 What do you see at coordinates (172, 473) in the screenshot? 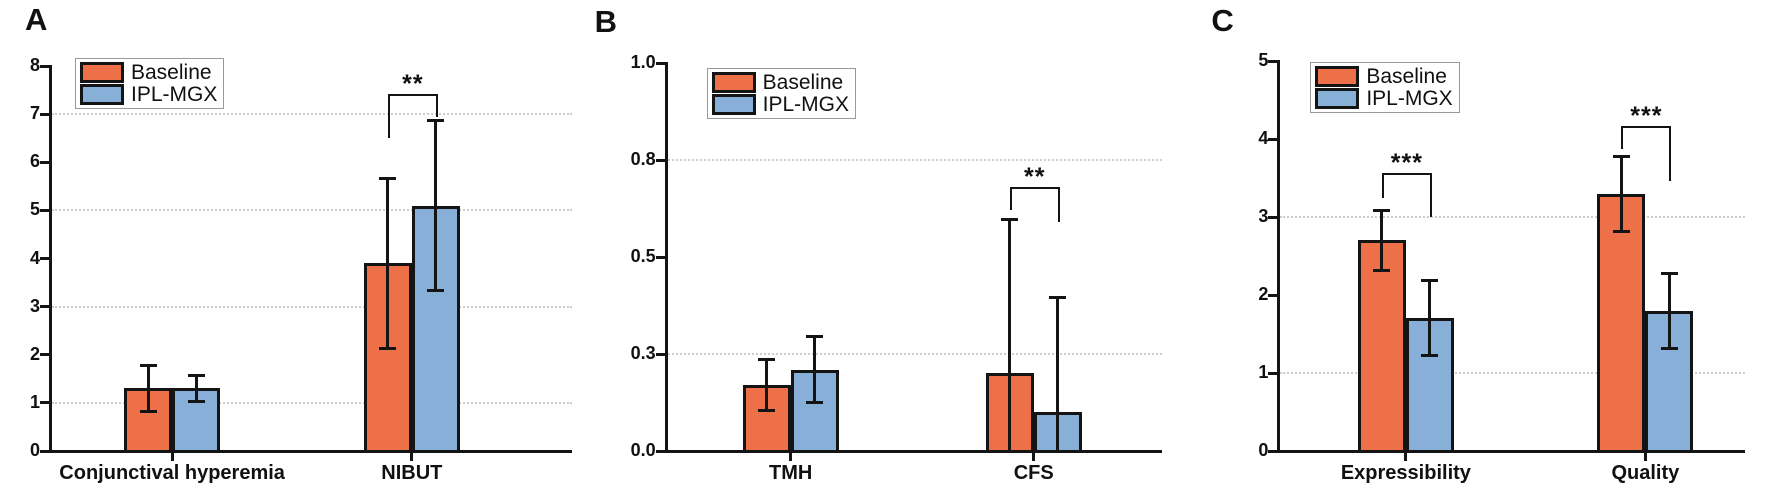
I see `category-label: Conjunctival hyperemia` at bounding box center [172, 473].